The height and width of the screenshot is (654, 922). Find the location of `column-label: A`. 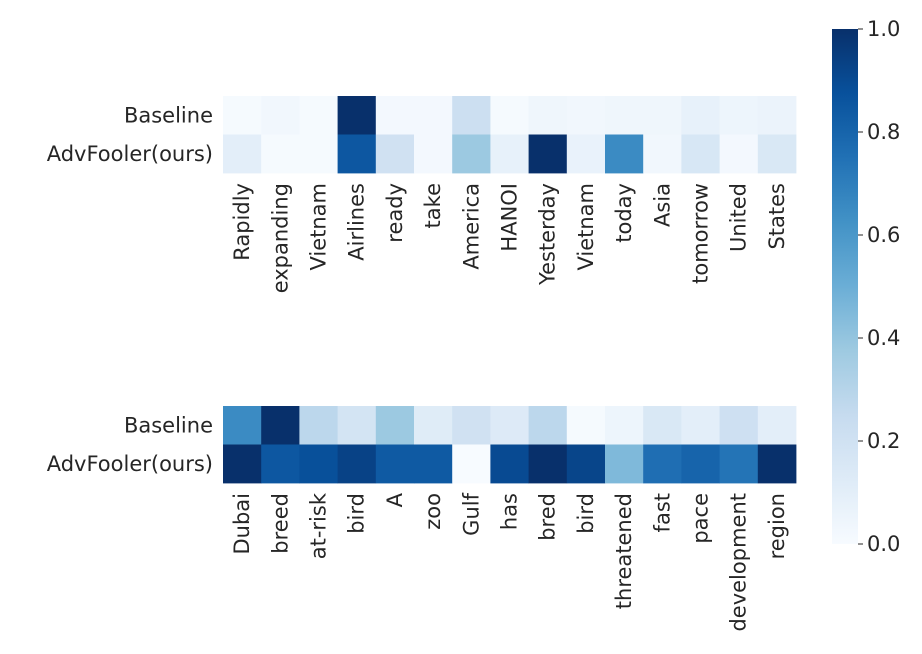

column-label: A is located at coordinates (395, 499).